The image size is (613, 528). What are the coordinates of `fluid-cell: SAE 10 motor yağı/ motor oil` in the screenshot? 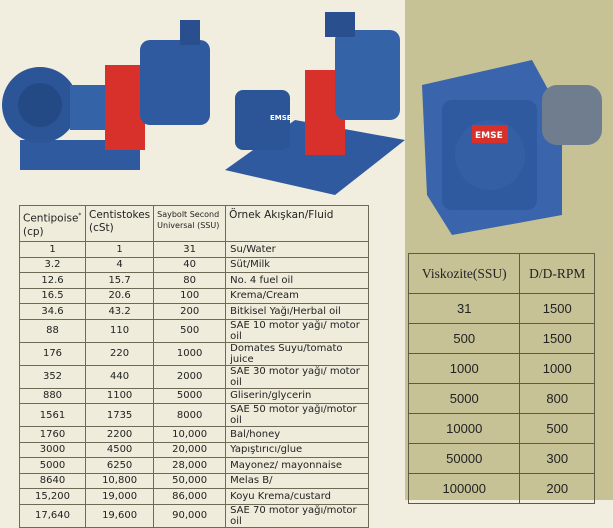 It's located at (297, 330).